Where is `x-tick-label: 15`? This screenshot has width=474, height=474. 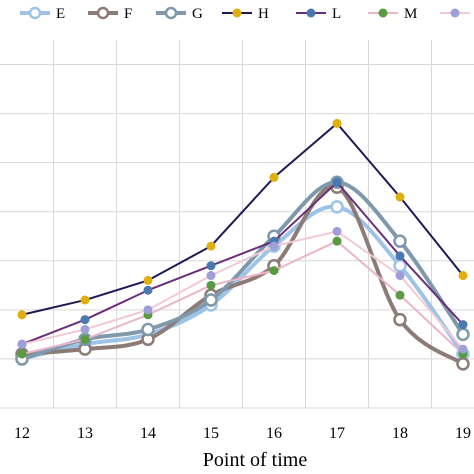
x-tick-label: 15 is located at coordinates (211, 433).